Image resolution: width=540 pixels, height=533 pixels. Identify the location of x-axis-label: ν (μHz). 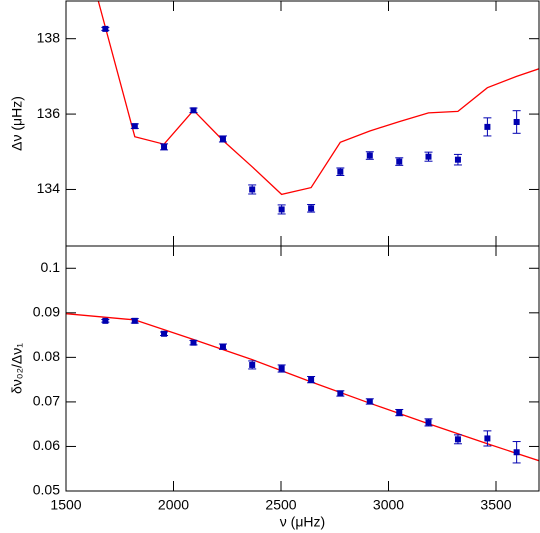
(302, 522).